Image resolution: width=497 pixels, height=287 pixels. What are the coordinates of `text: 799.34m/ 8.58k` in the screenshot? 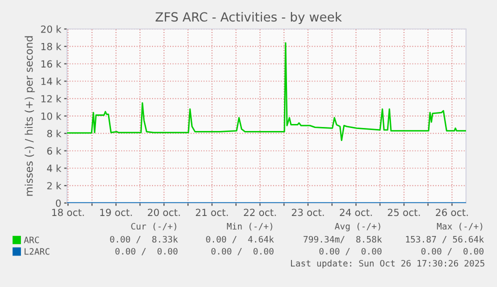 It's located at (343, 240).